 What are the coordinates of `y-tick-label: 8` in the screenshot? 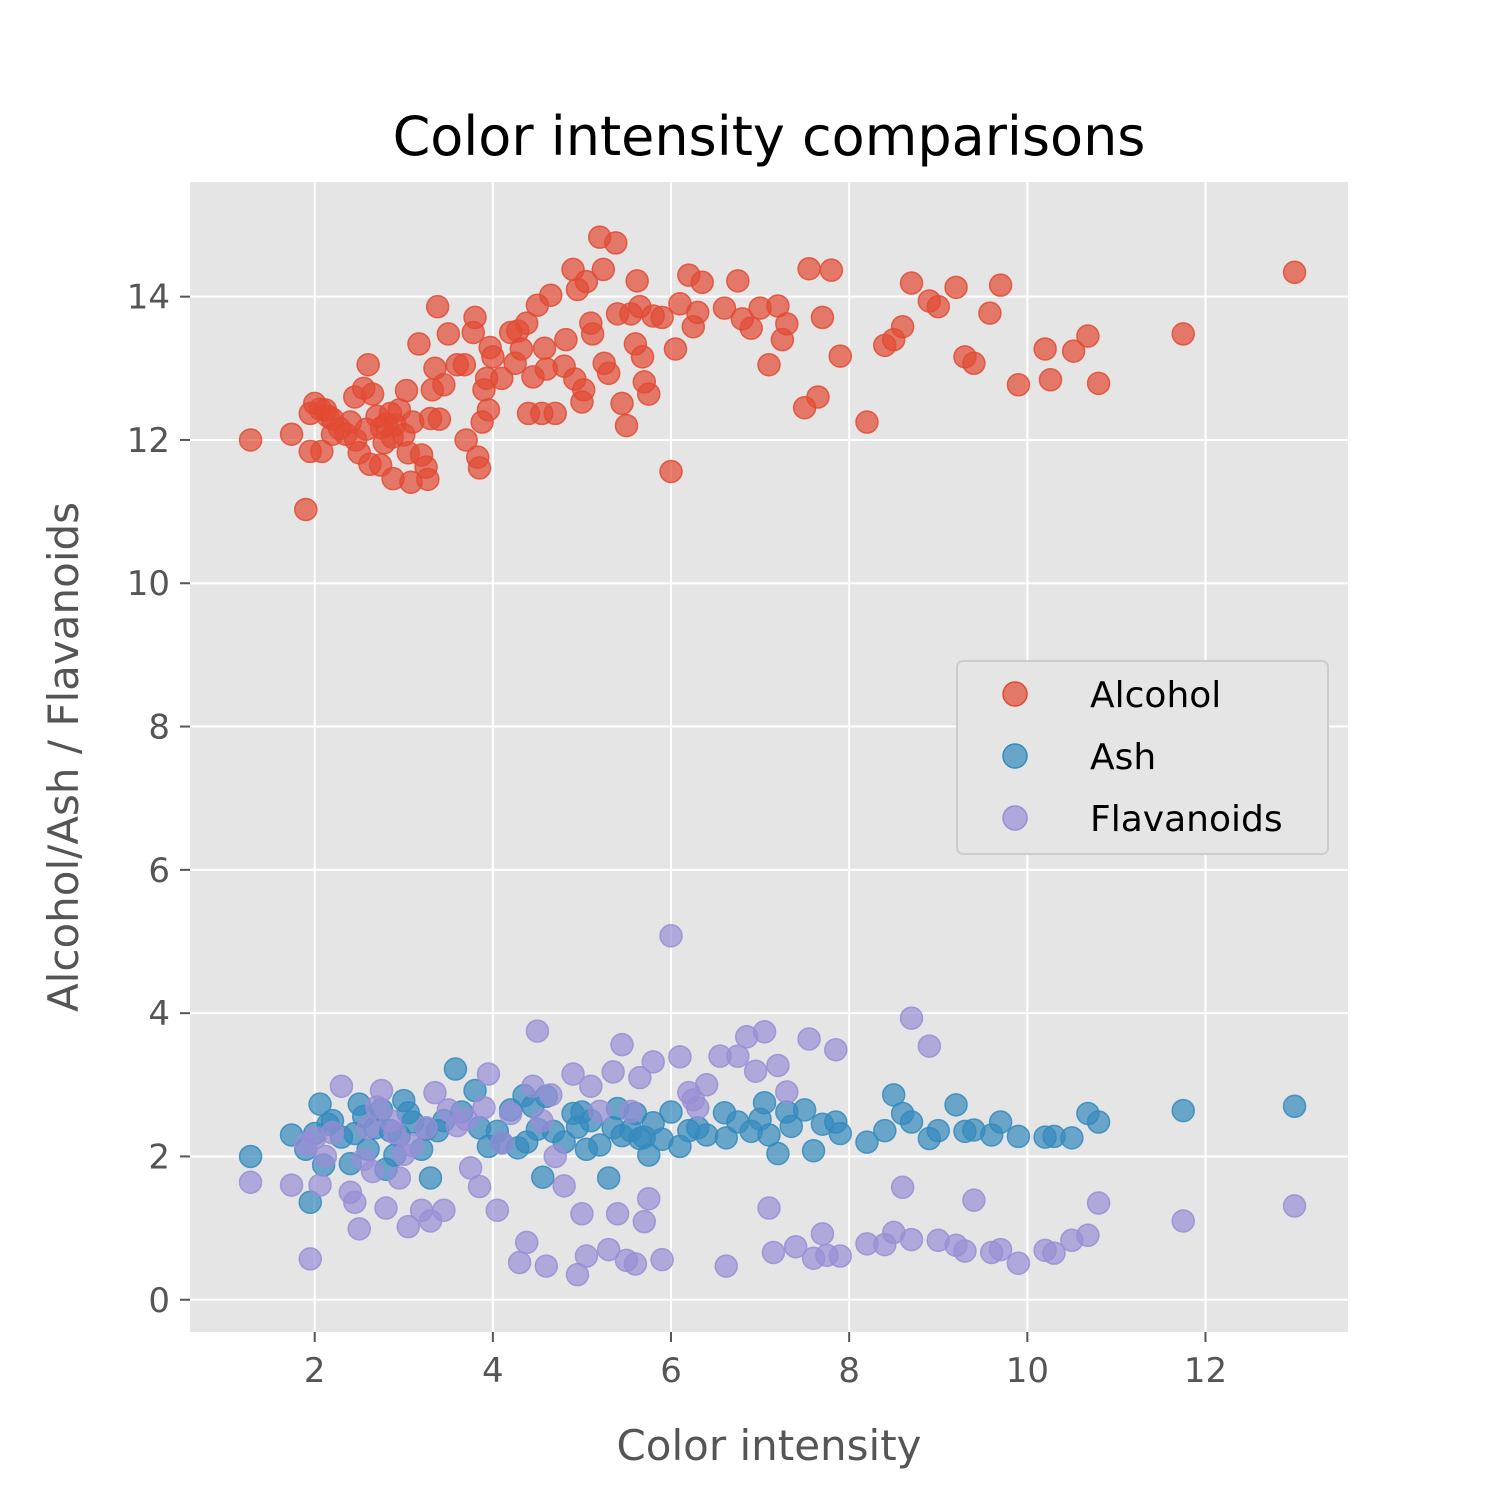 It's located at (159, 728).